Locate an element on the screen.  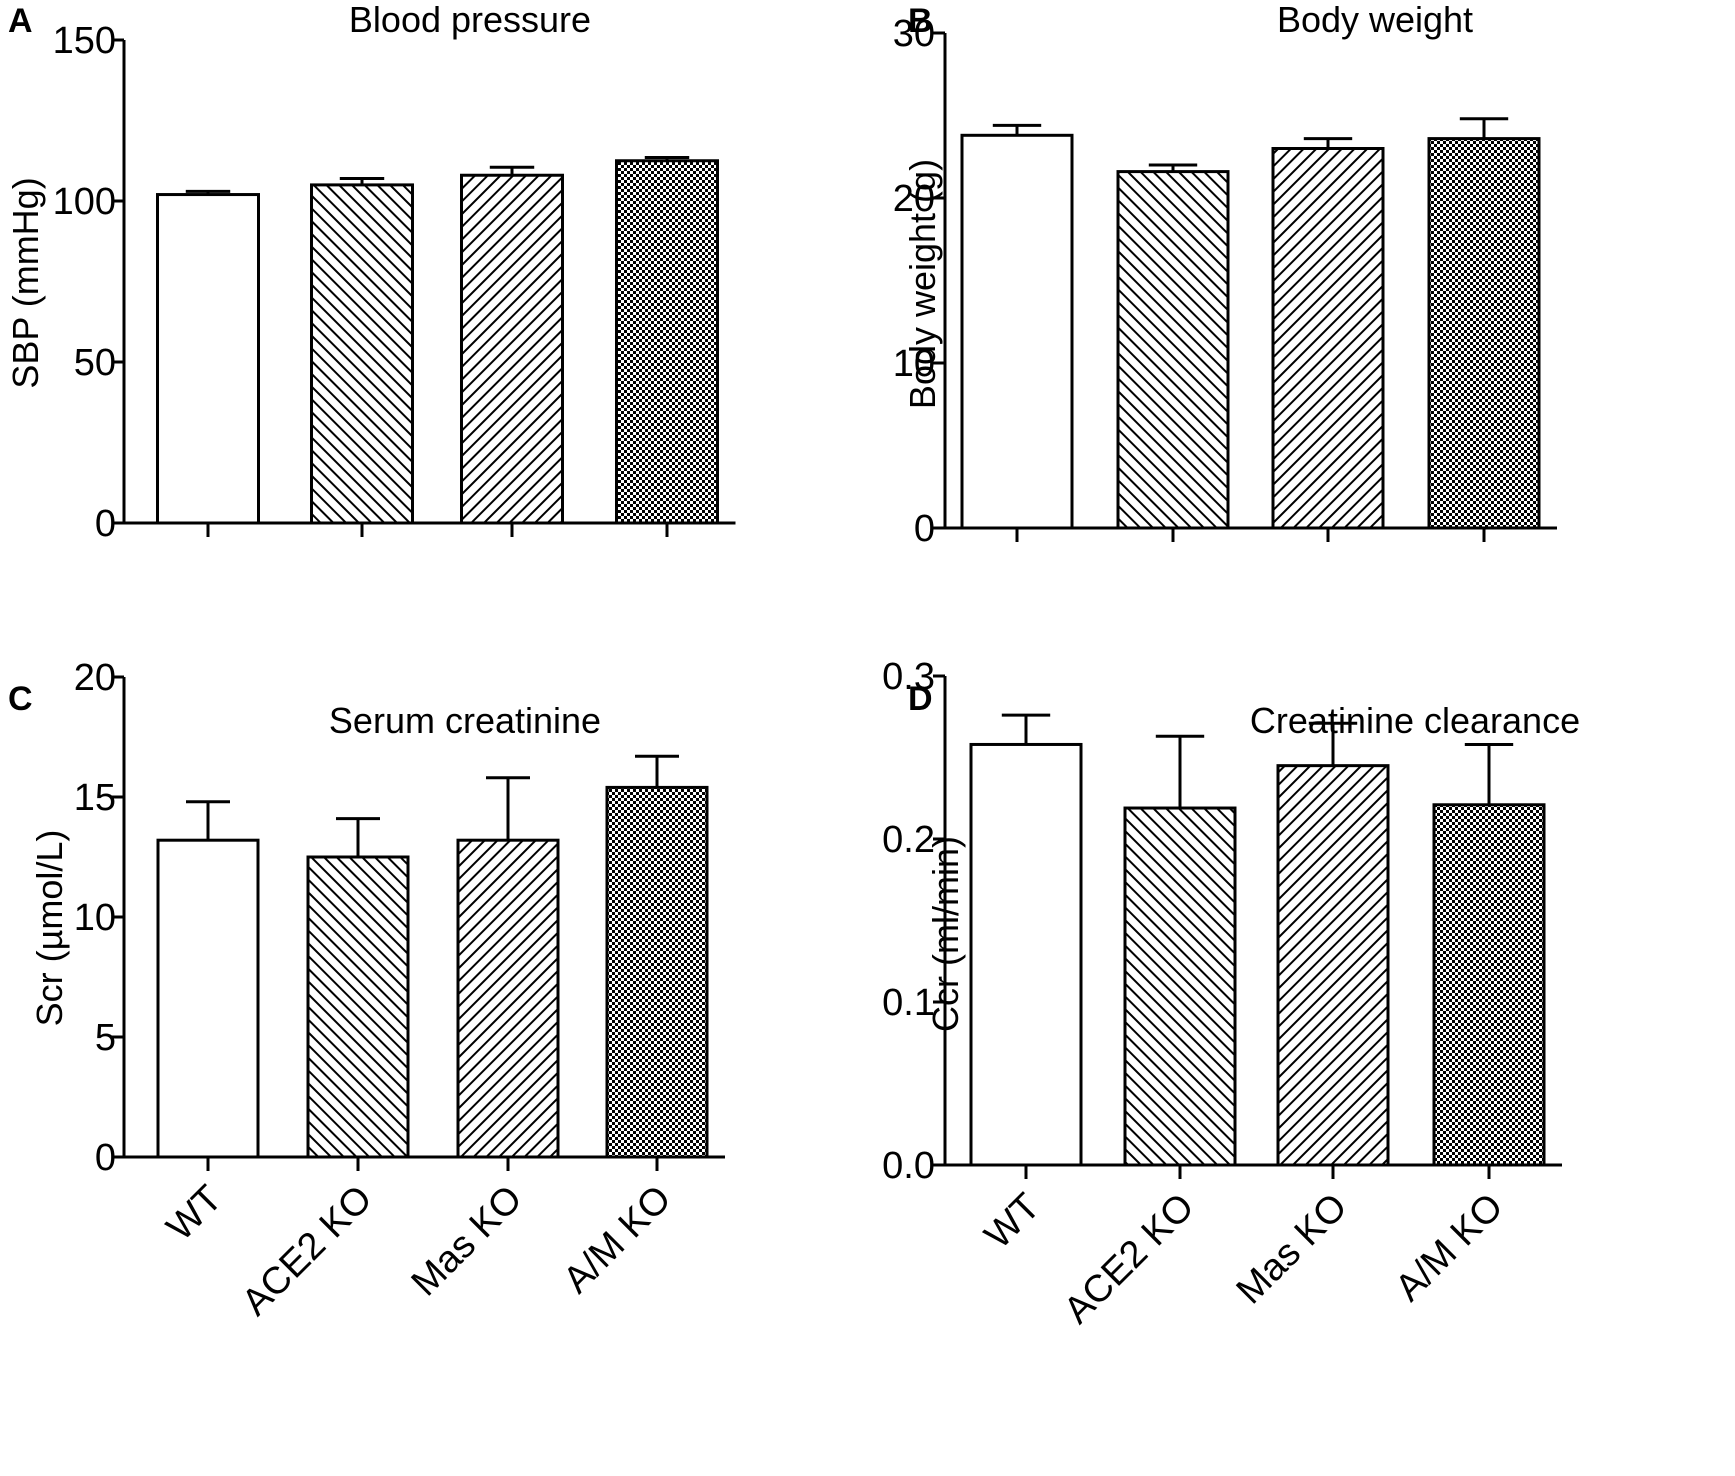
y-tick-label: 5 is located at coordinates (105, 1038).